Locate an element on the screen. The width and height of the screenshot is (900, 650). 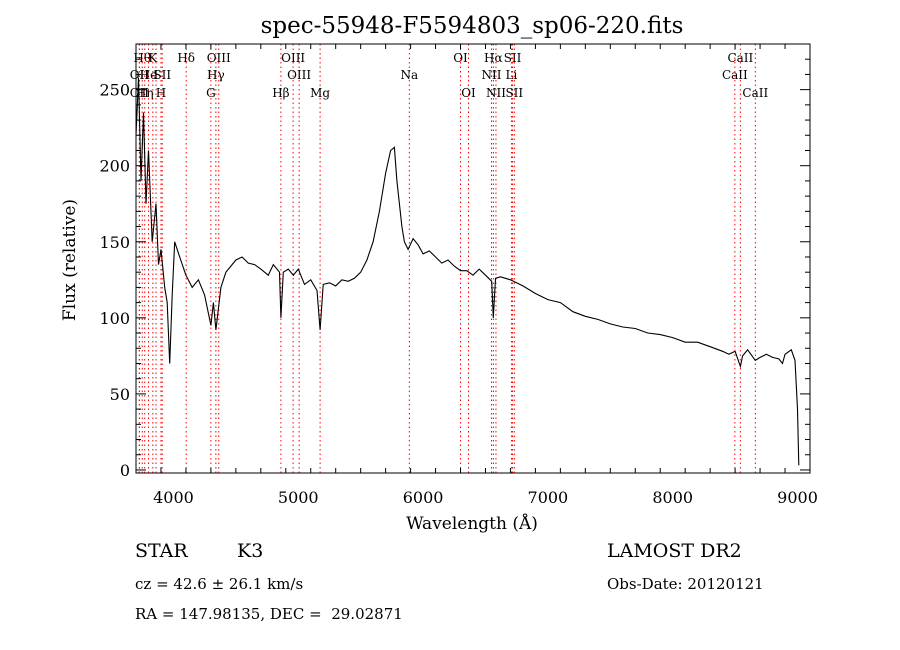
line-marker-label: Na is located at coordinates (410, 75).